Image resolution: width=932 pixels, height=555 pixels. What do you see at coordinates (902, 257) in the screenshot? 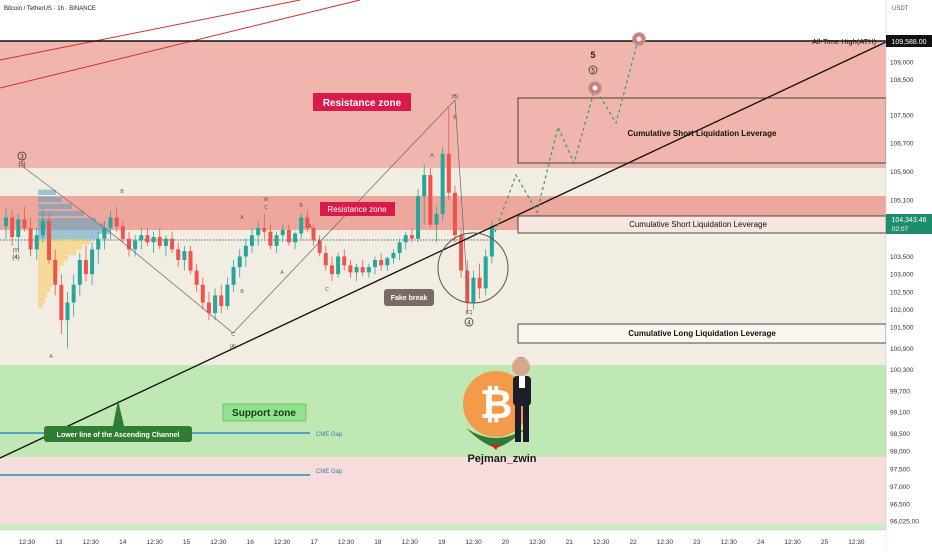
I see `price-tick-label: 103,500` at bounding box center [902, 257].